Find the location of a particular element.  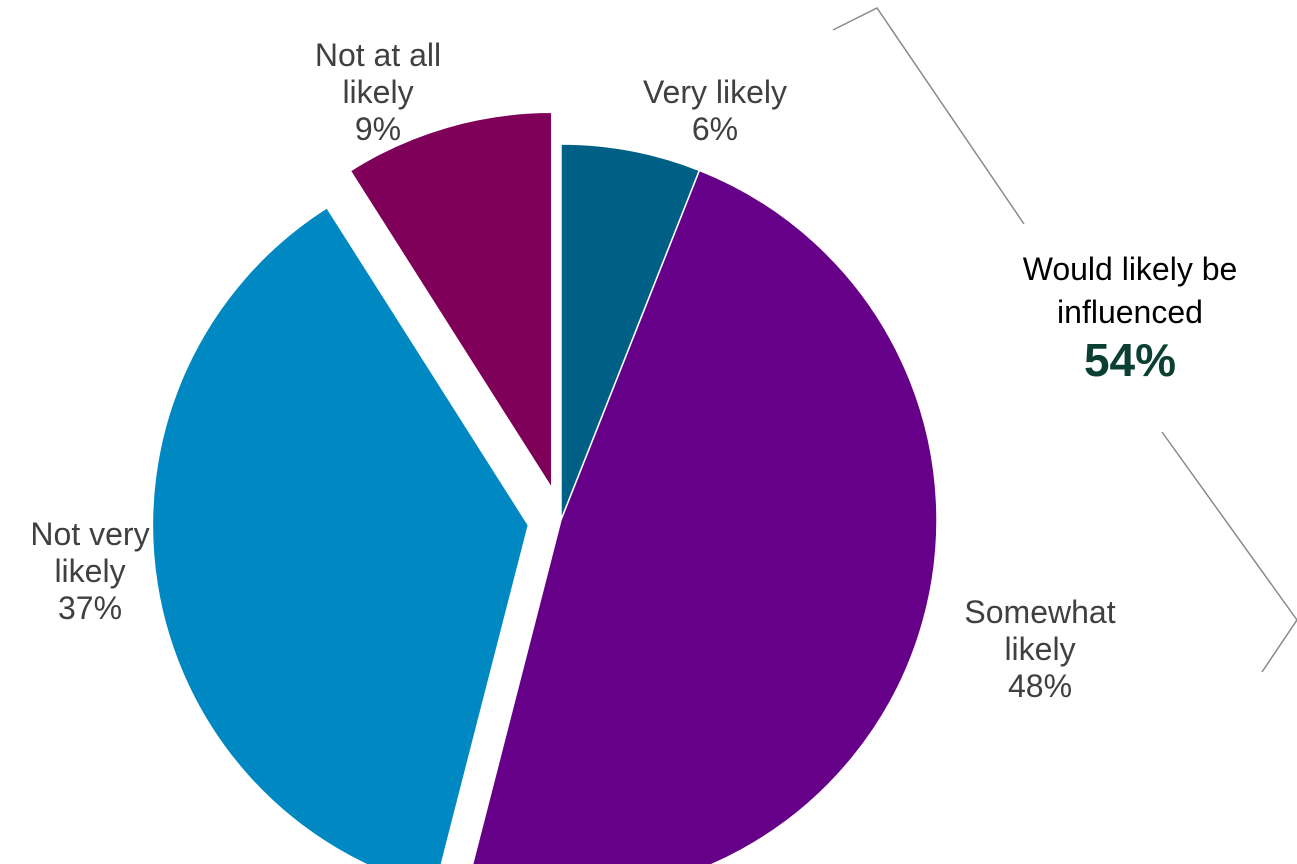

slice-label-somewhat-likely: Somewhat likely 48% is located at coordinates (1040, 649).